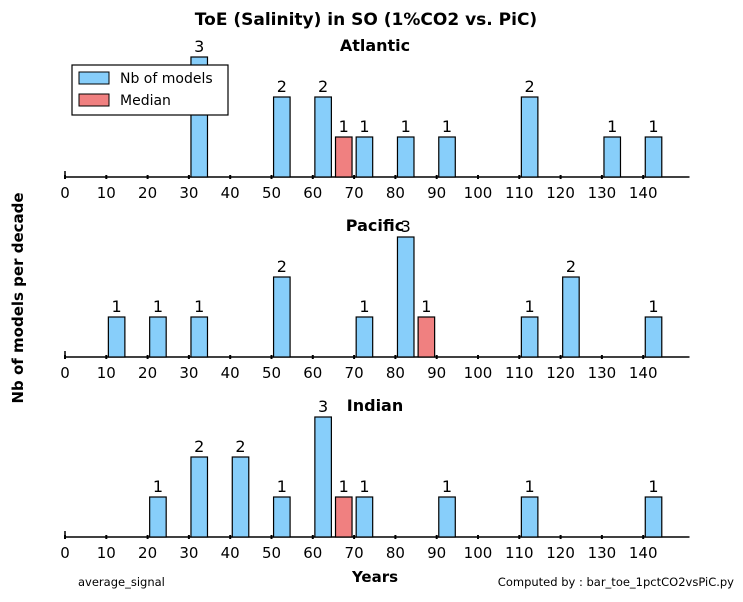 The image size is (743, 602). Describe the element at coordinates (375, 405) in the screenshot. I see `panel-title: Indian` at that location.